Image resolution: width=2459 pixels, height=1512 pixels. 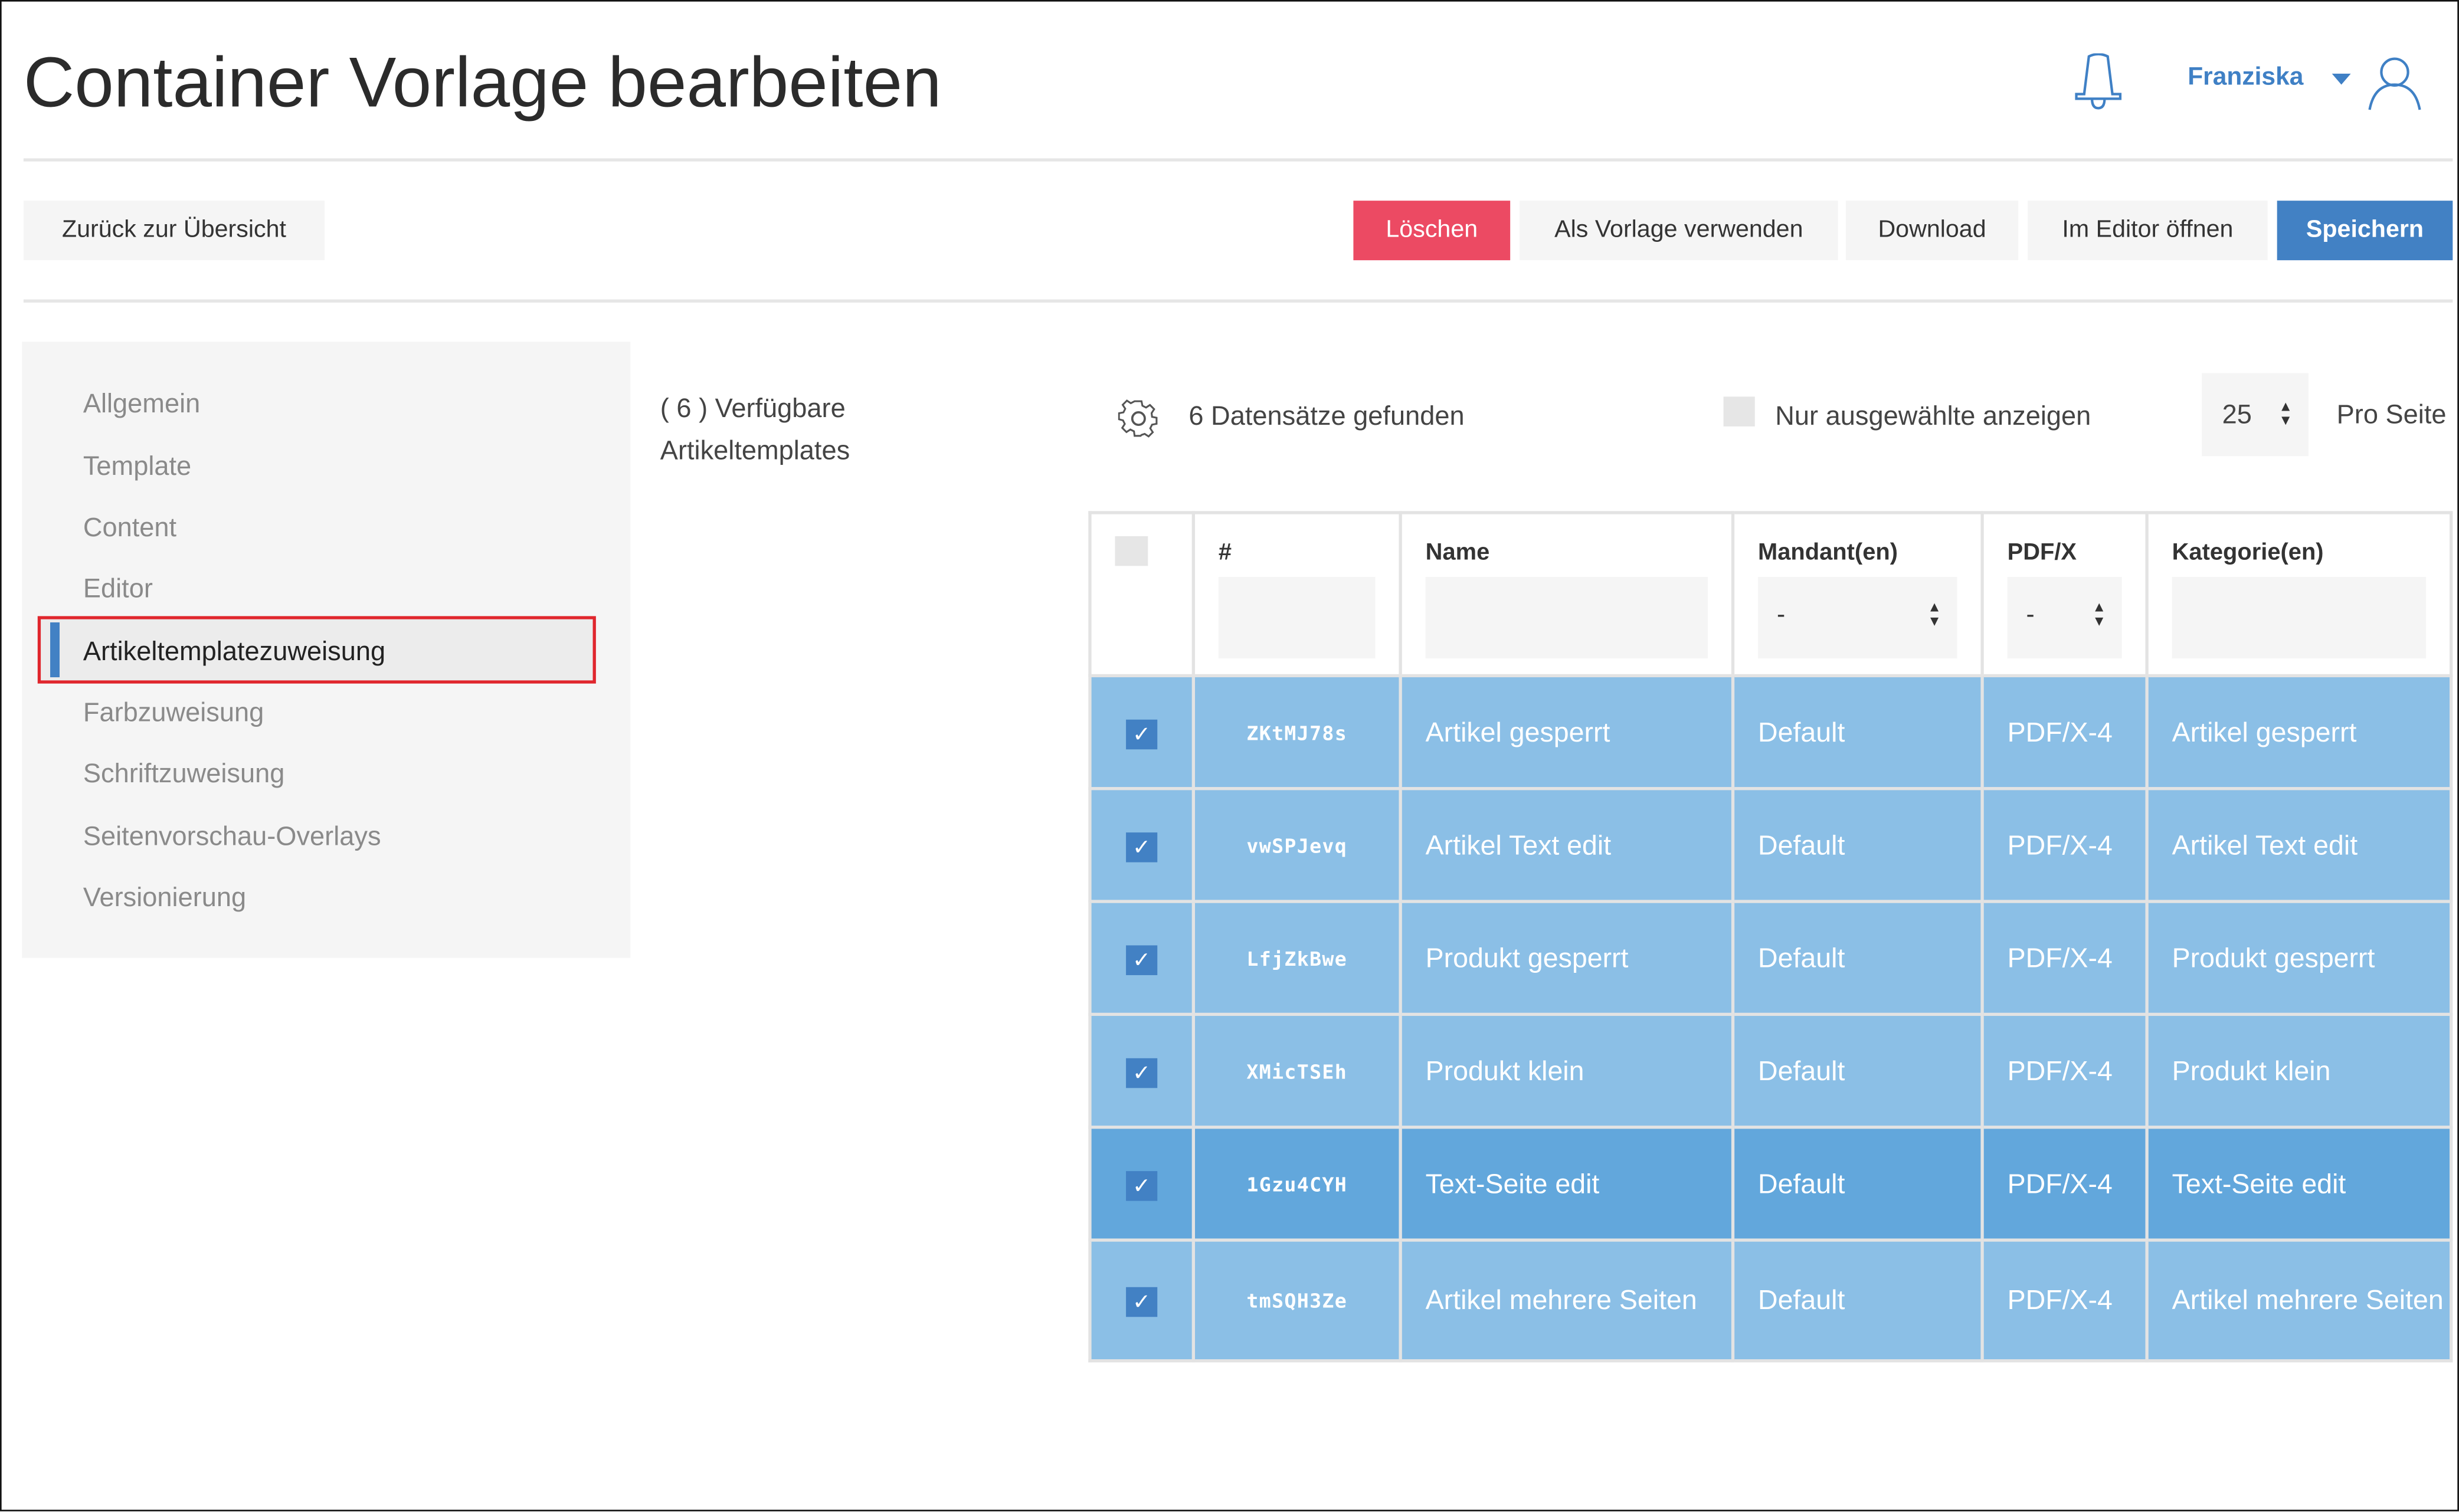 What do you see at coordinates (1567, 1300) in the screenshot?
I see `name-cell: Artikel mehrere Seiten` at bounding box center [1567, 1300].